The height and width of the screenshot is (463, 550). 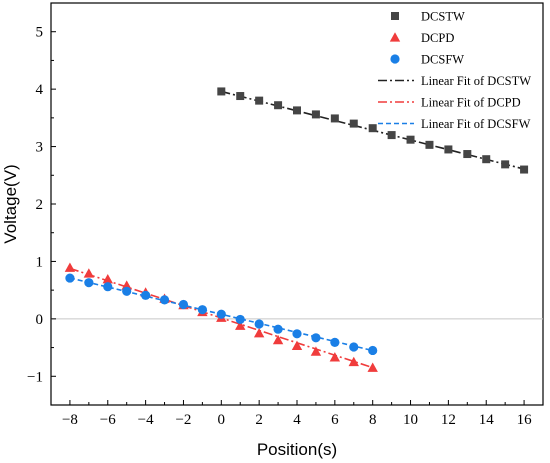 I want to click on x-tick-label: 8, so click(x=373, y=420).